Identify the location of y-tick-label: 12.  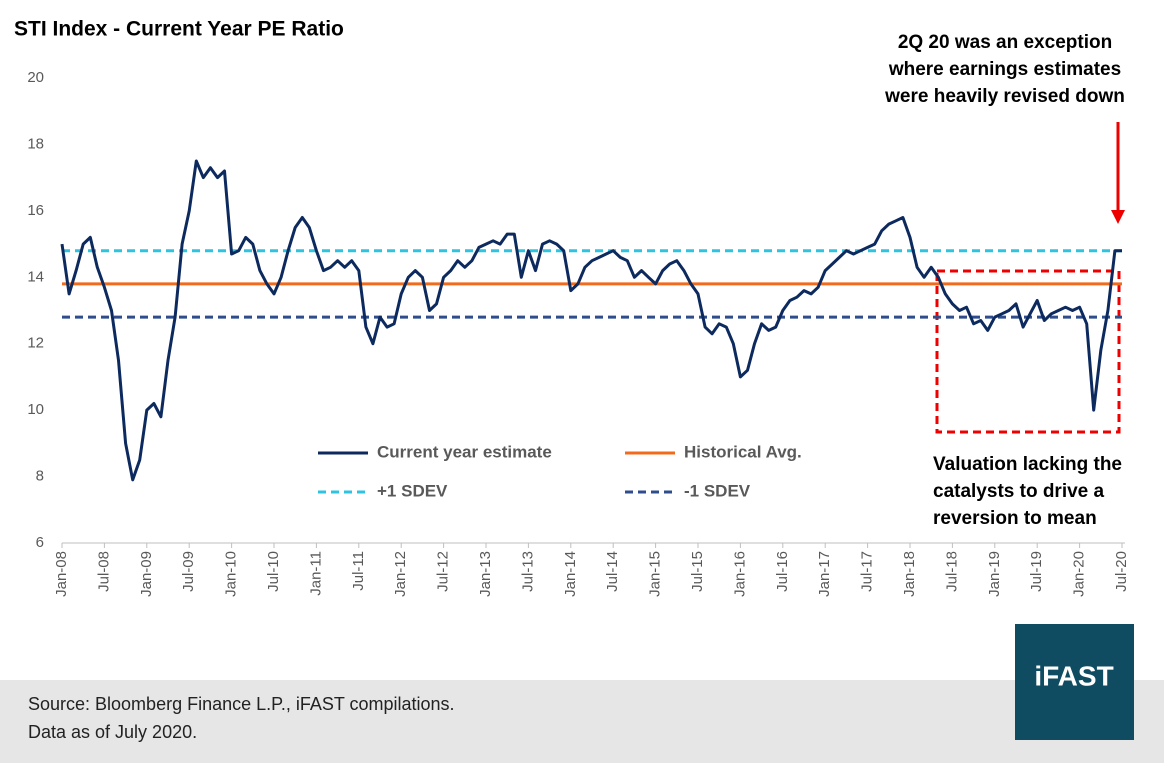
(35, 343).